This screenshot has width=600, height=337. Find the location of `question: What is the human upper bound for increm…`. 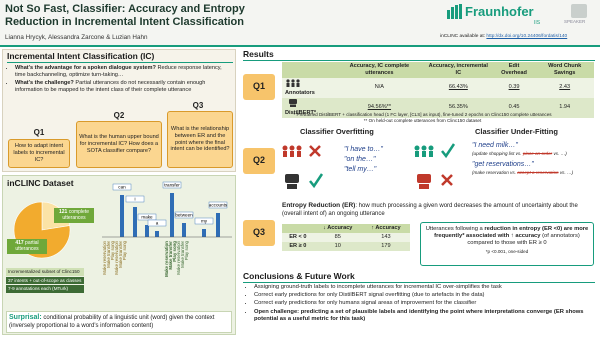

question: What is the human upper bound for increm… is located at coordinates (119, 144).